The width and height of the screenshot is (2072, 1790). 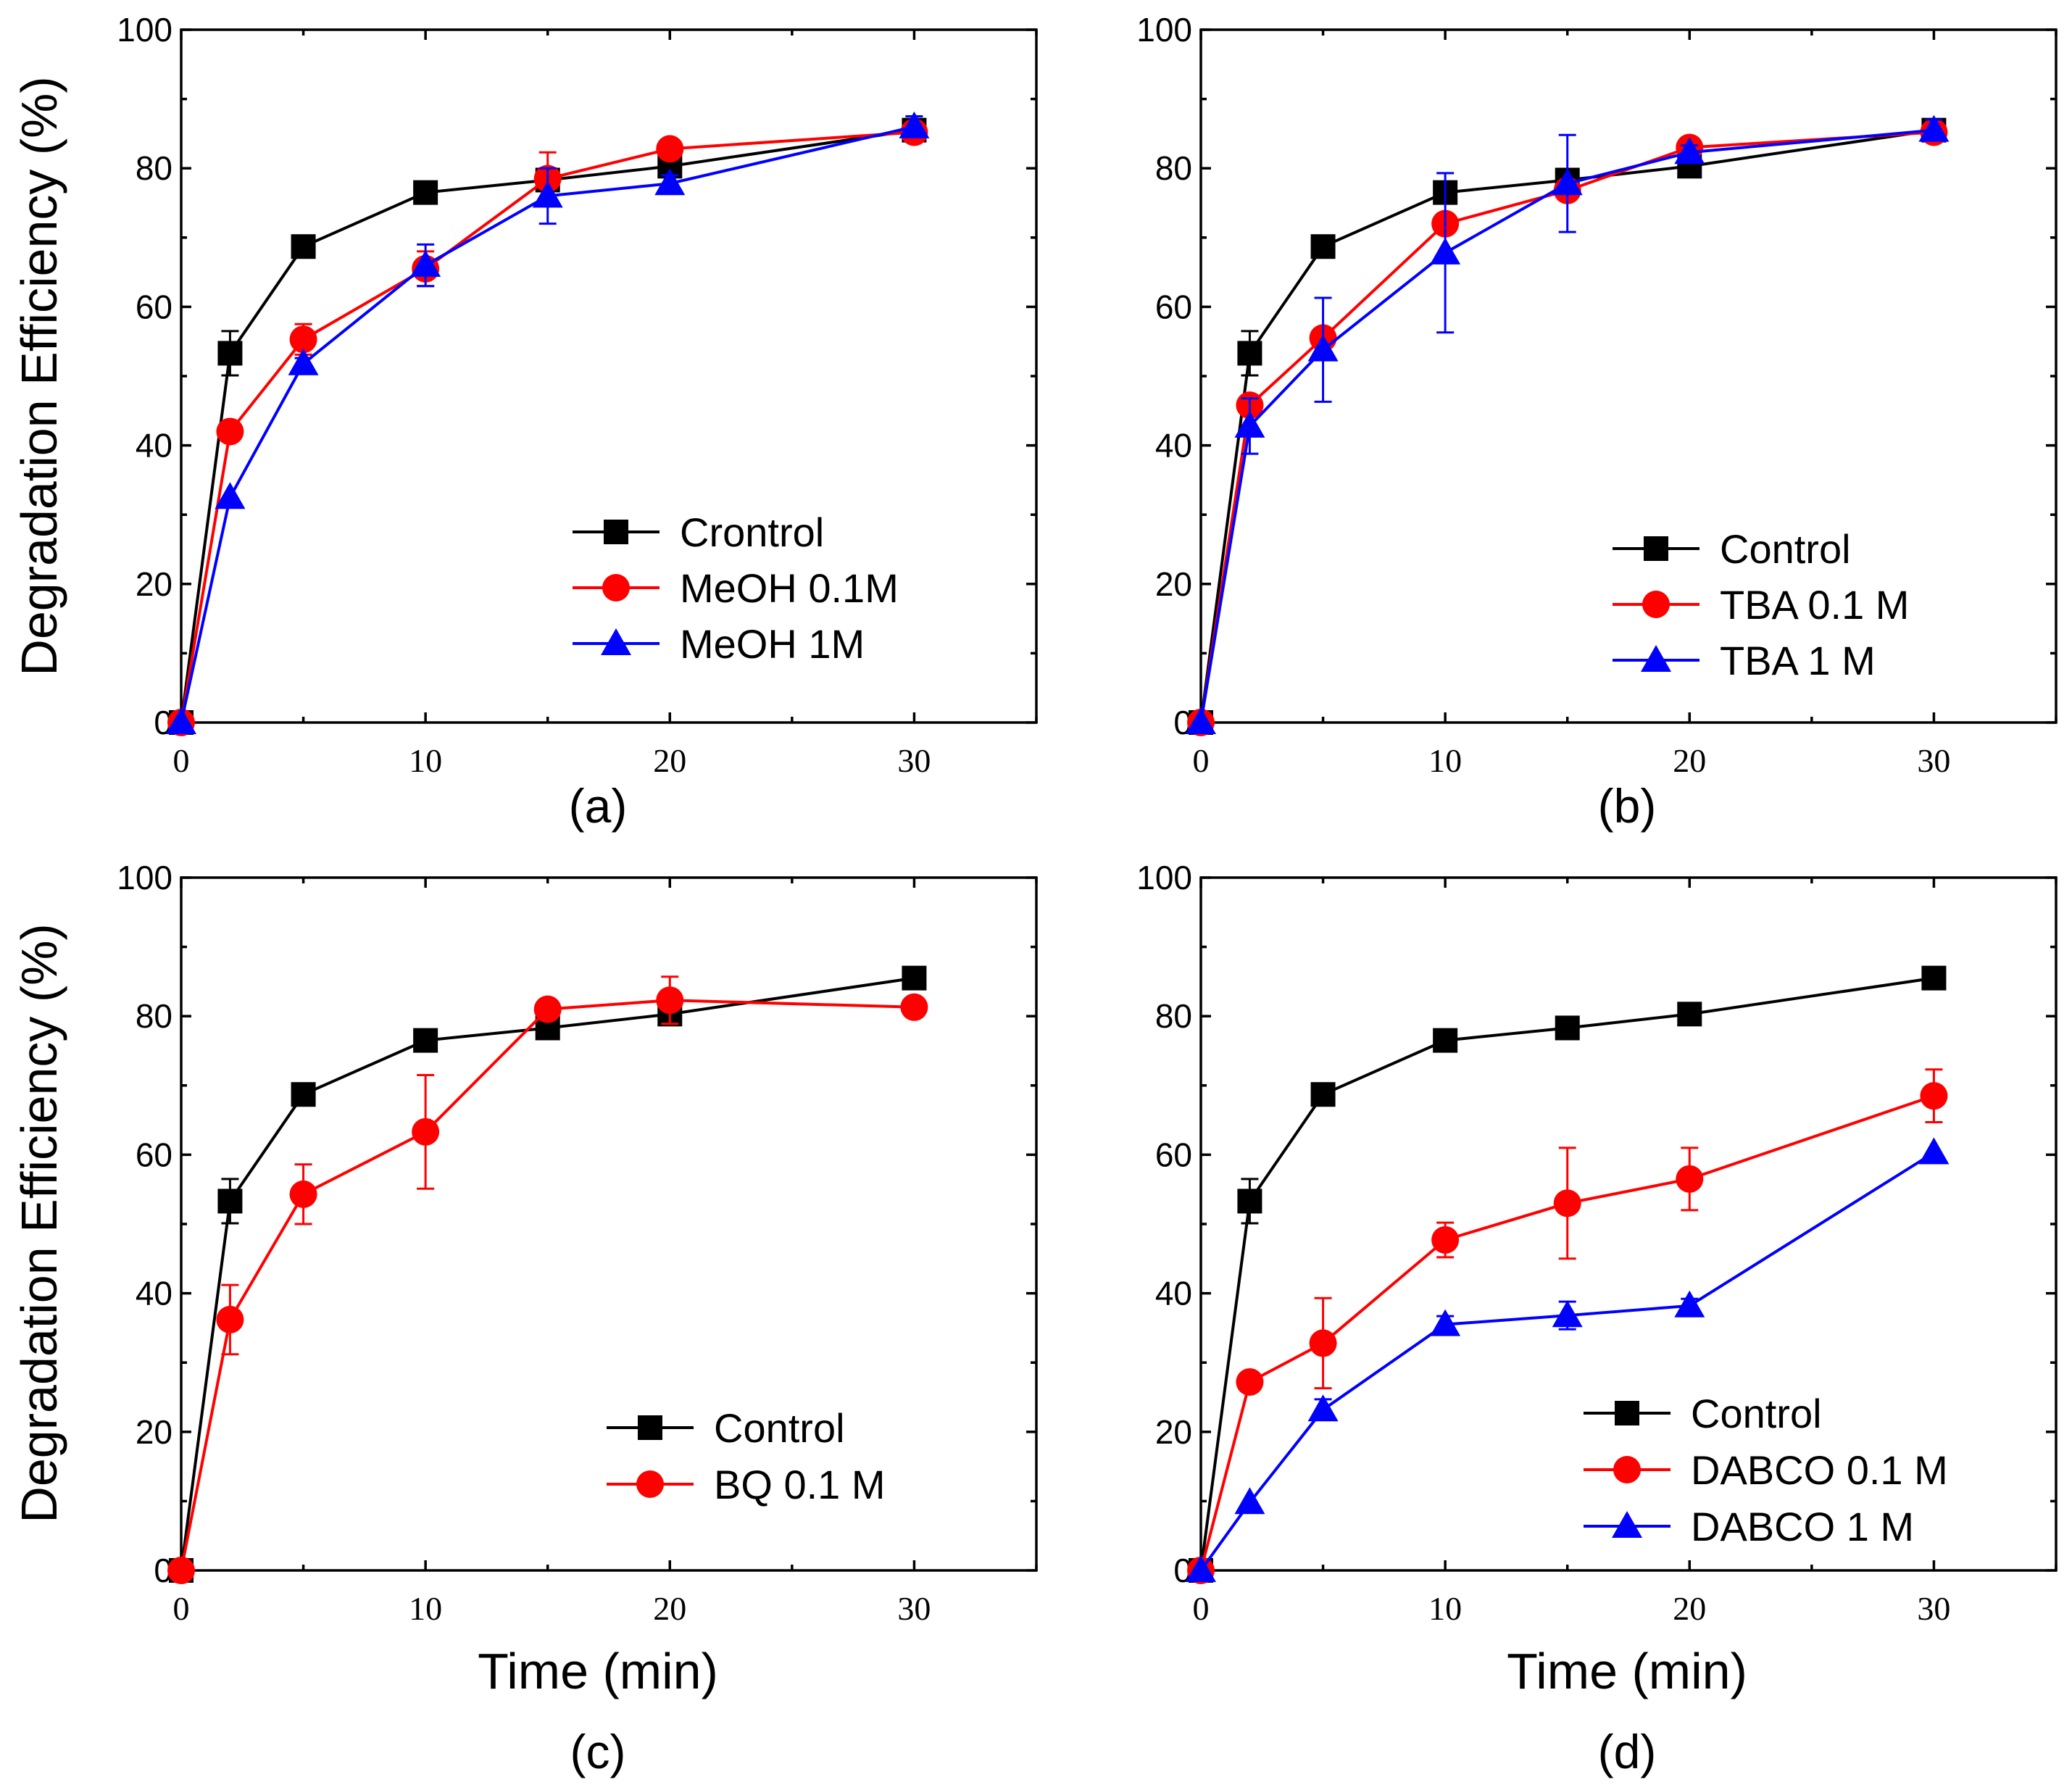 What do you see at coordinates (790, 588) in the screenshot?
I see `legend-label: MeOH 0.1M` at bounding box center [790, 588].